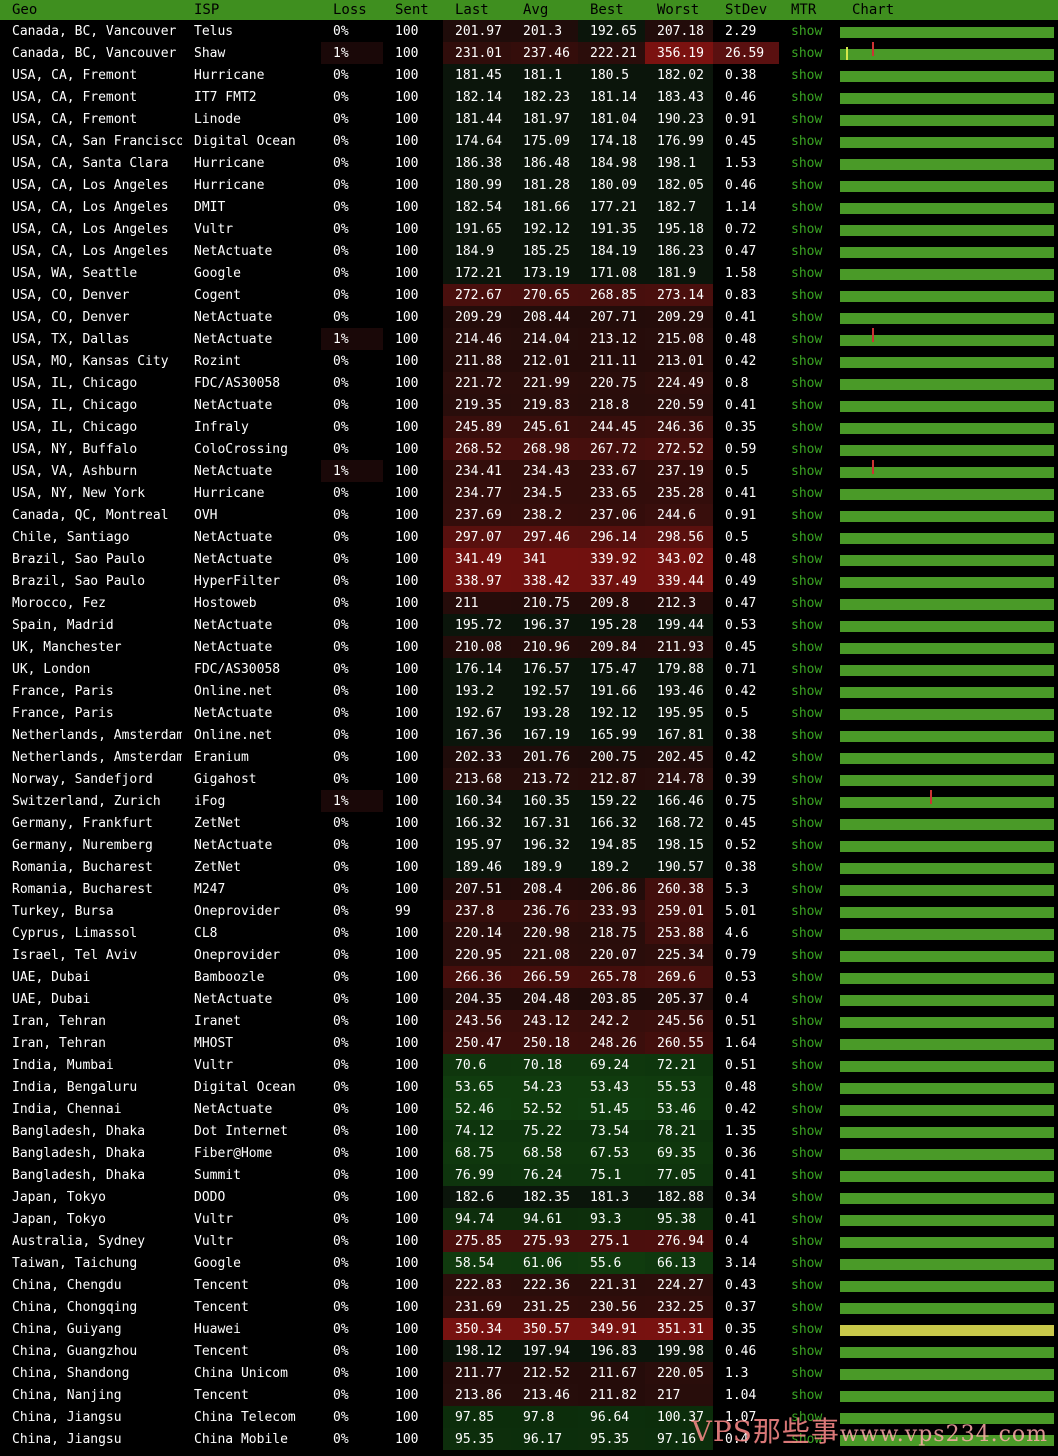 Image resolution: width=1058 pixels, height=1456 pixels. Describe the element at coordinates (611, 361) in the screenshot. I see `cell-best: 211.11` at that location.